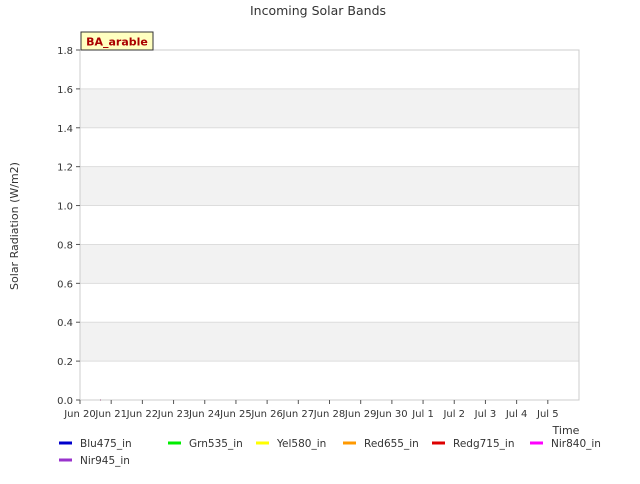  What do you see at coordinates (576, 444) in the screenshot?
I see `legend-label: Nir840_in` at bounding box center [576, 444].